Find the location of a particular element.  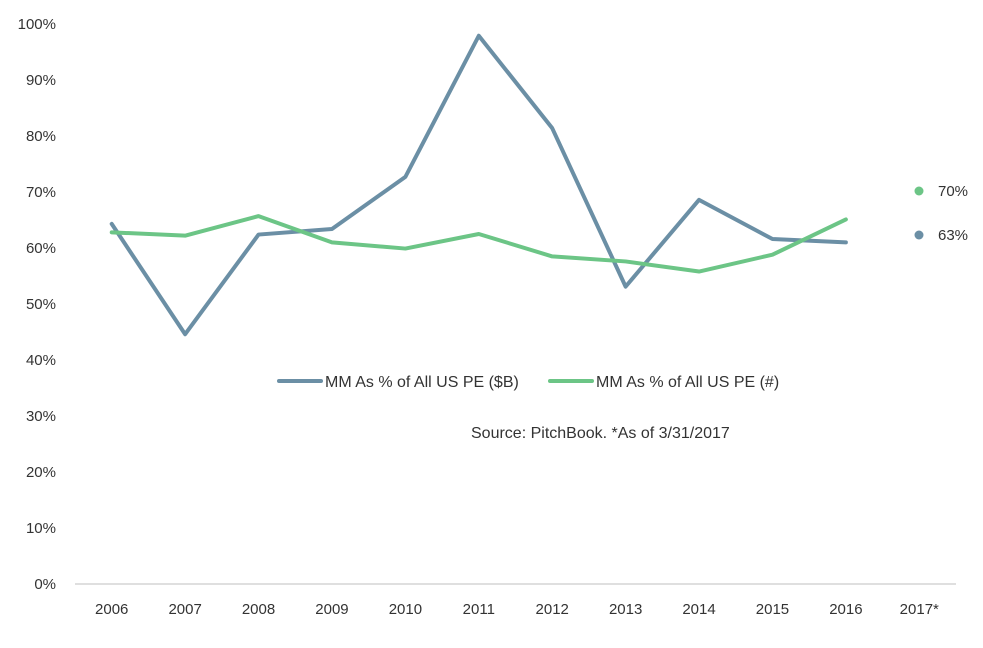

x-tick-label: 2008 is located at coordinates (258, 609).